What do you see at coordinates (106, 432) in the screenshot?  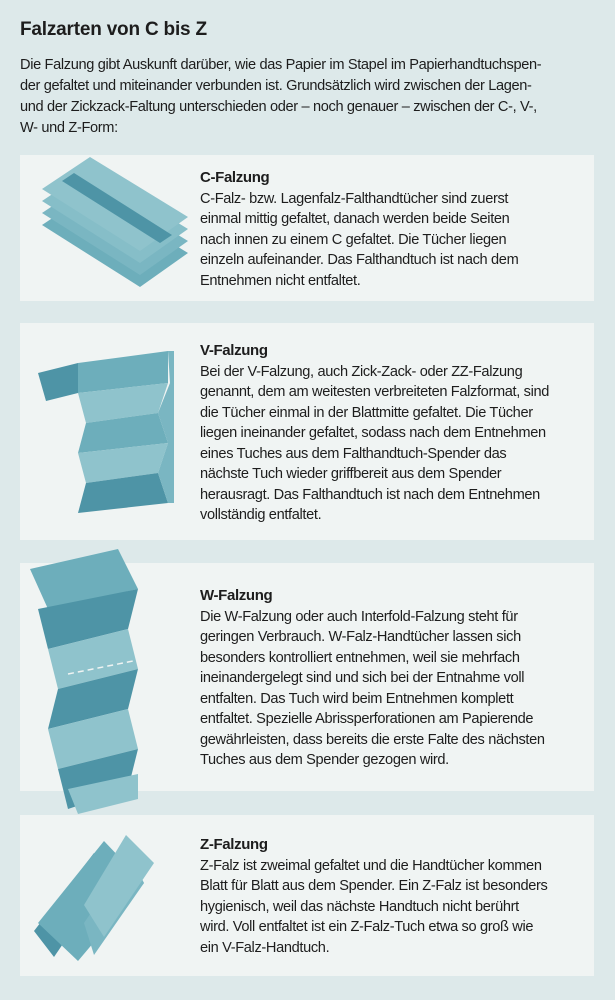 I see `v-fold-towel-icon` at bounding box center [106, 432].